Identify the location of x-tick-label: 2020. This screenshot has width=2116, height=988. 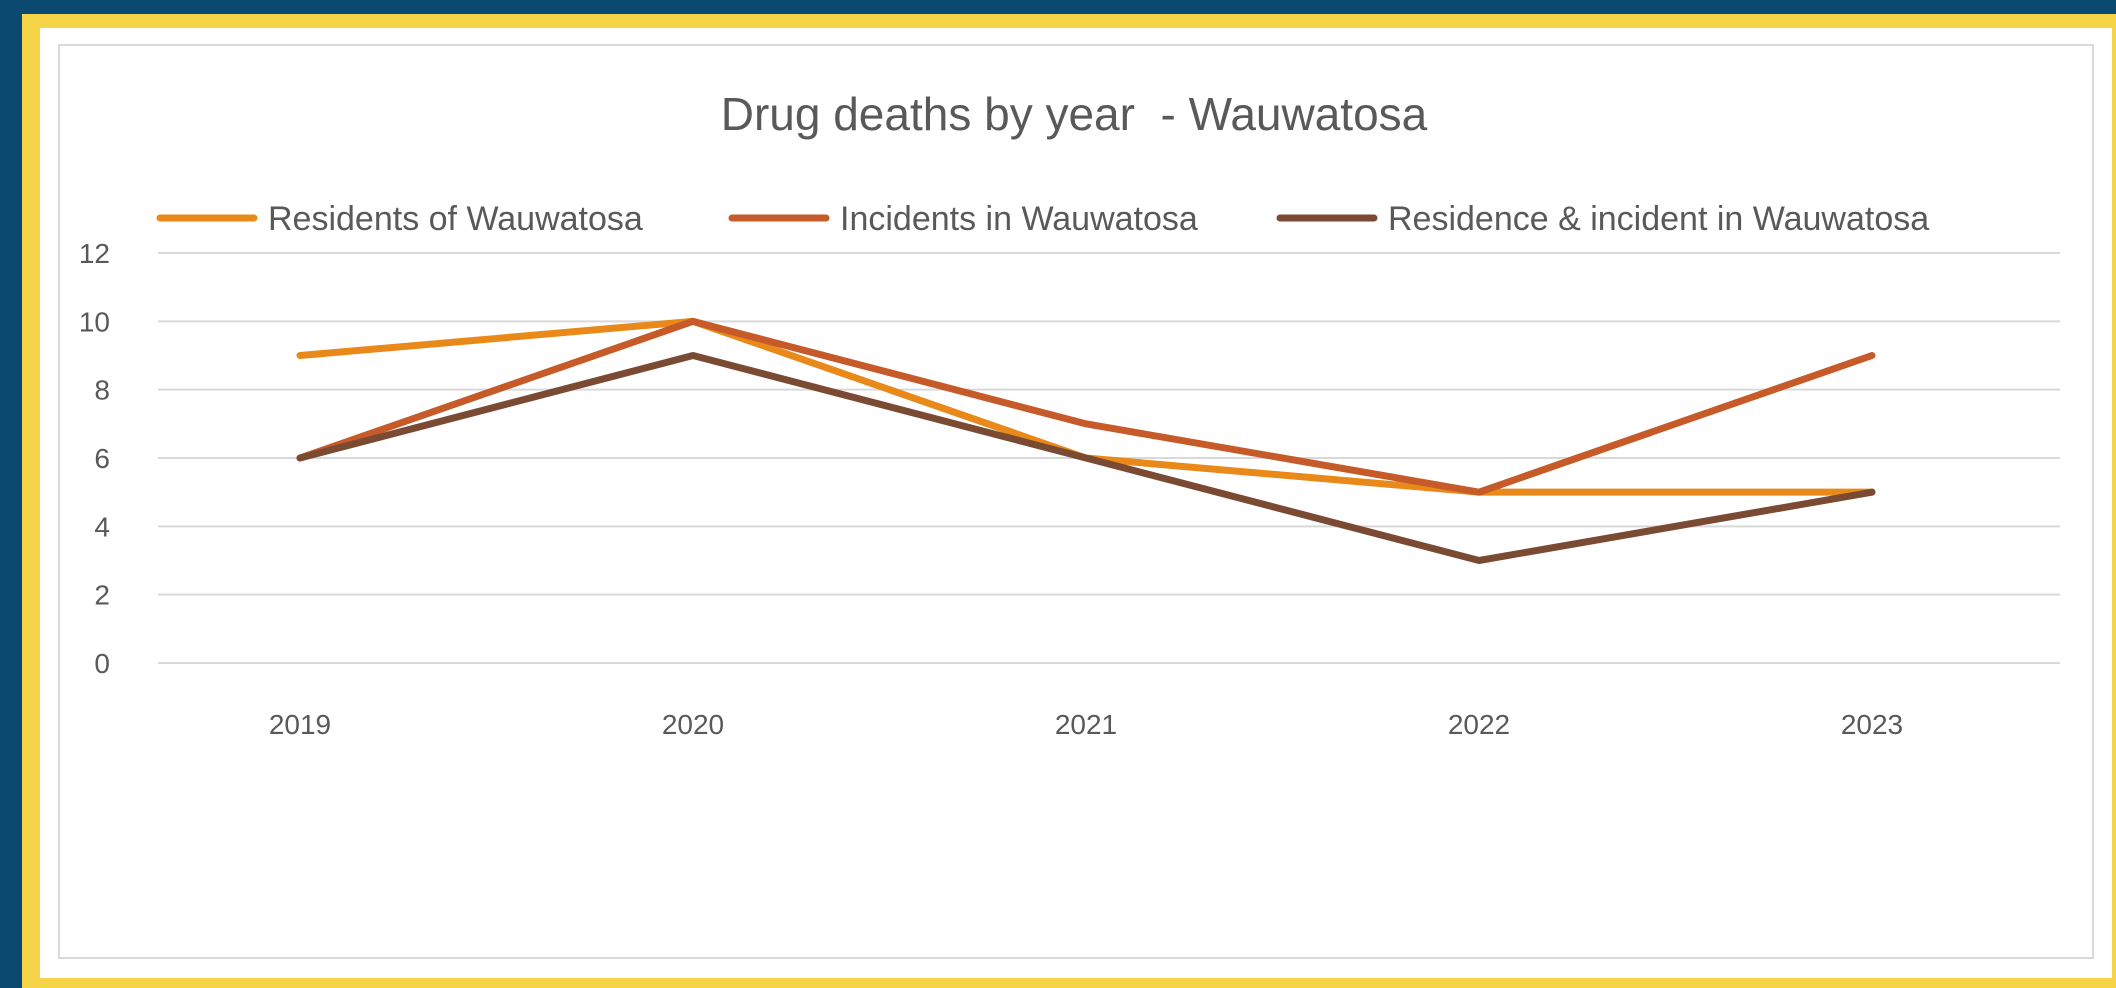
(693, 724).